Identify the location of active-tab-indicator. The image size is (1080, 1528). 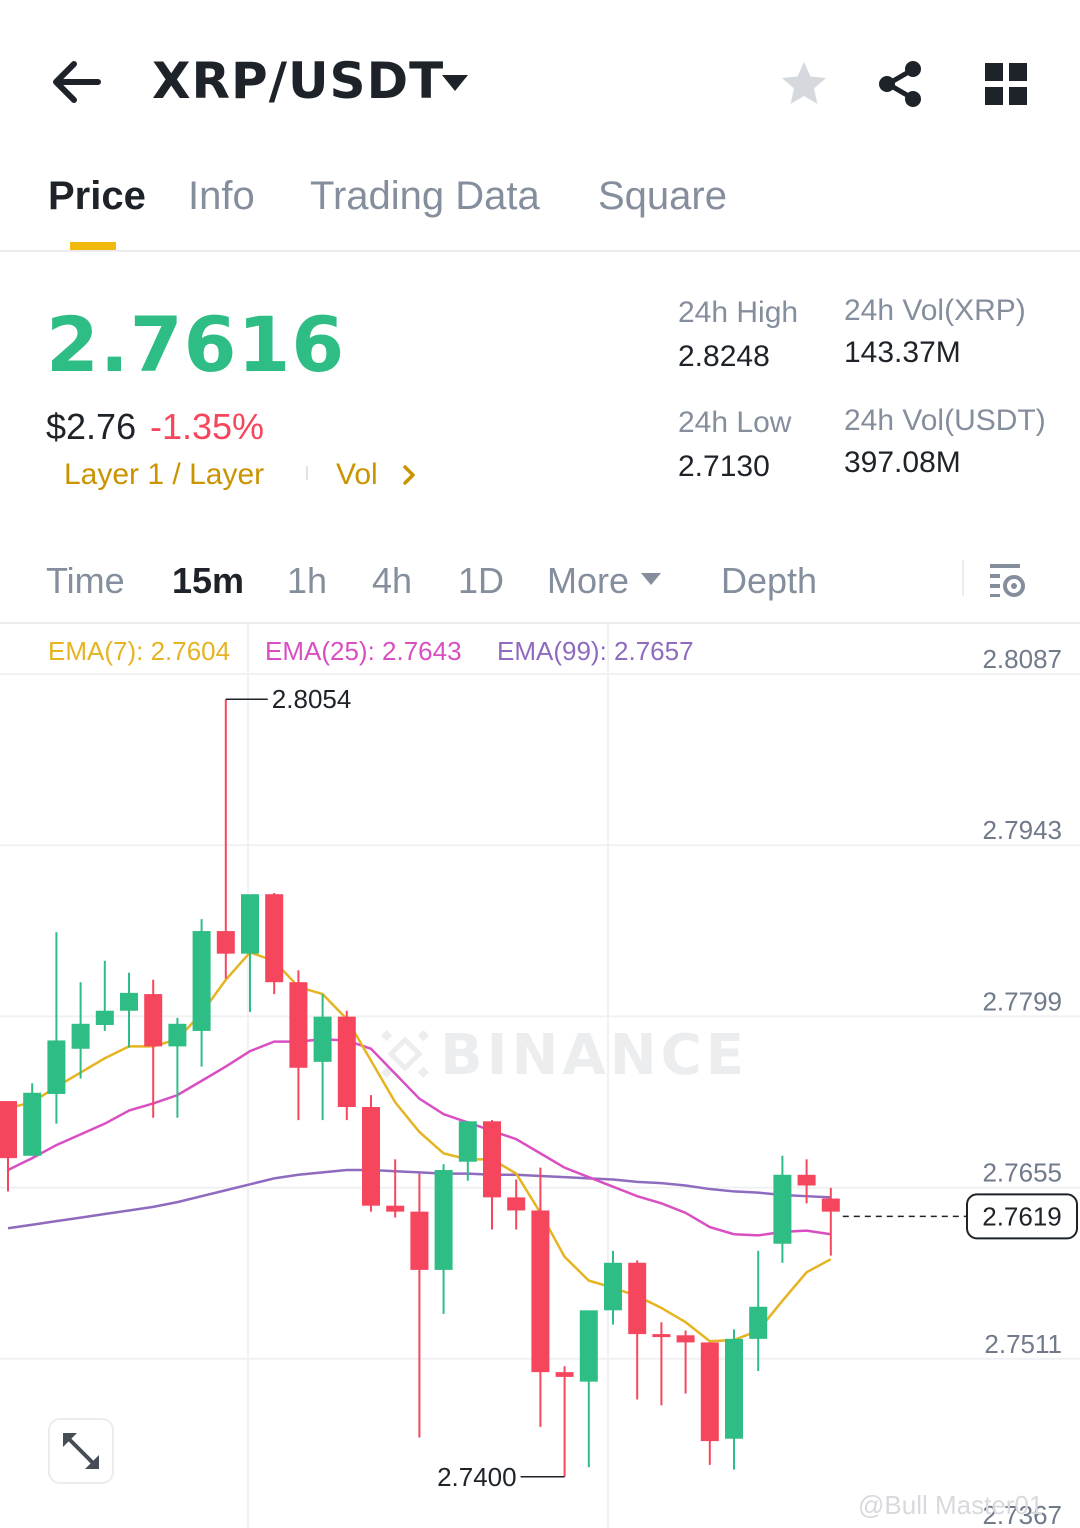
(93, 246).